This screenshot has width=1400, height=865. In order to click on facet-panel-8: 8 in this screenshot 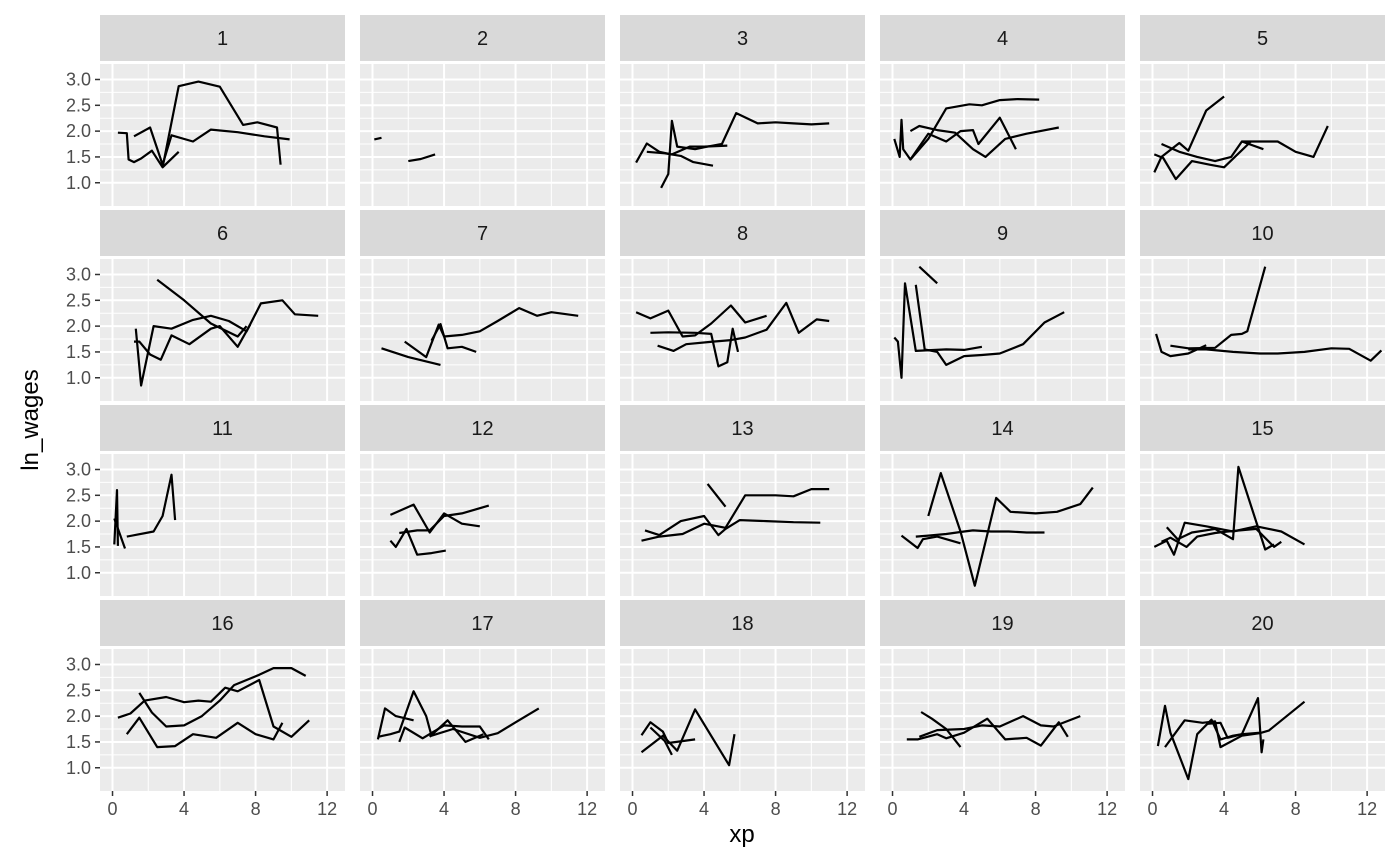, I will do `click(742, 305)`.